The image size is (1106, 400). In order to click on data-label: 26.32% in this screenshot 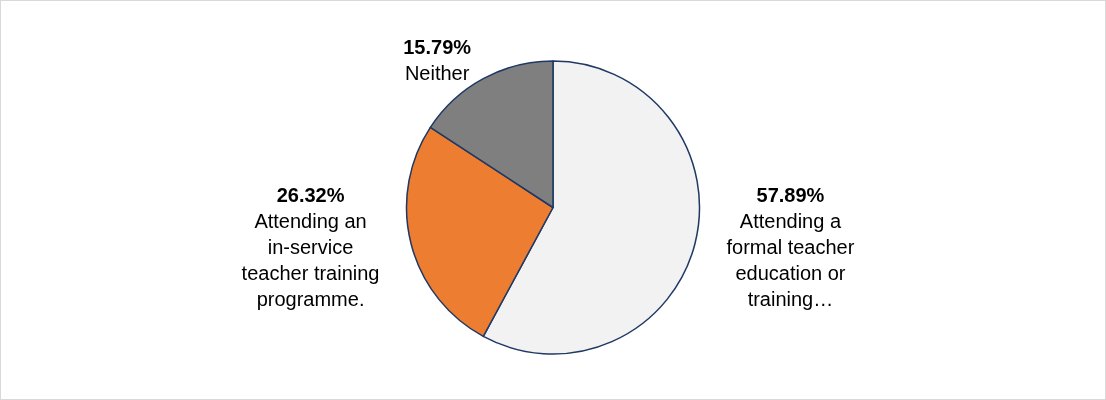, I will do `click(310, 195)`.